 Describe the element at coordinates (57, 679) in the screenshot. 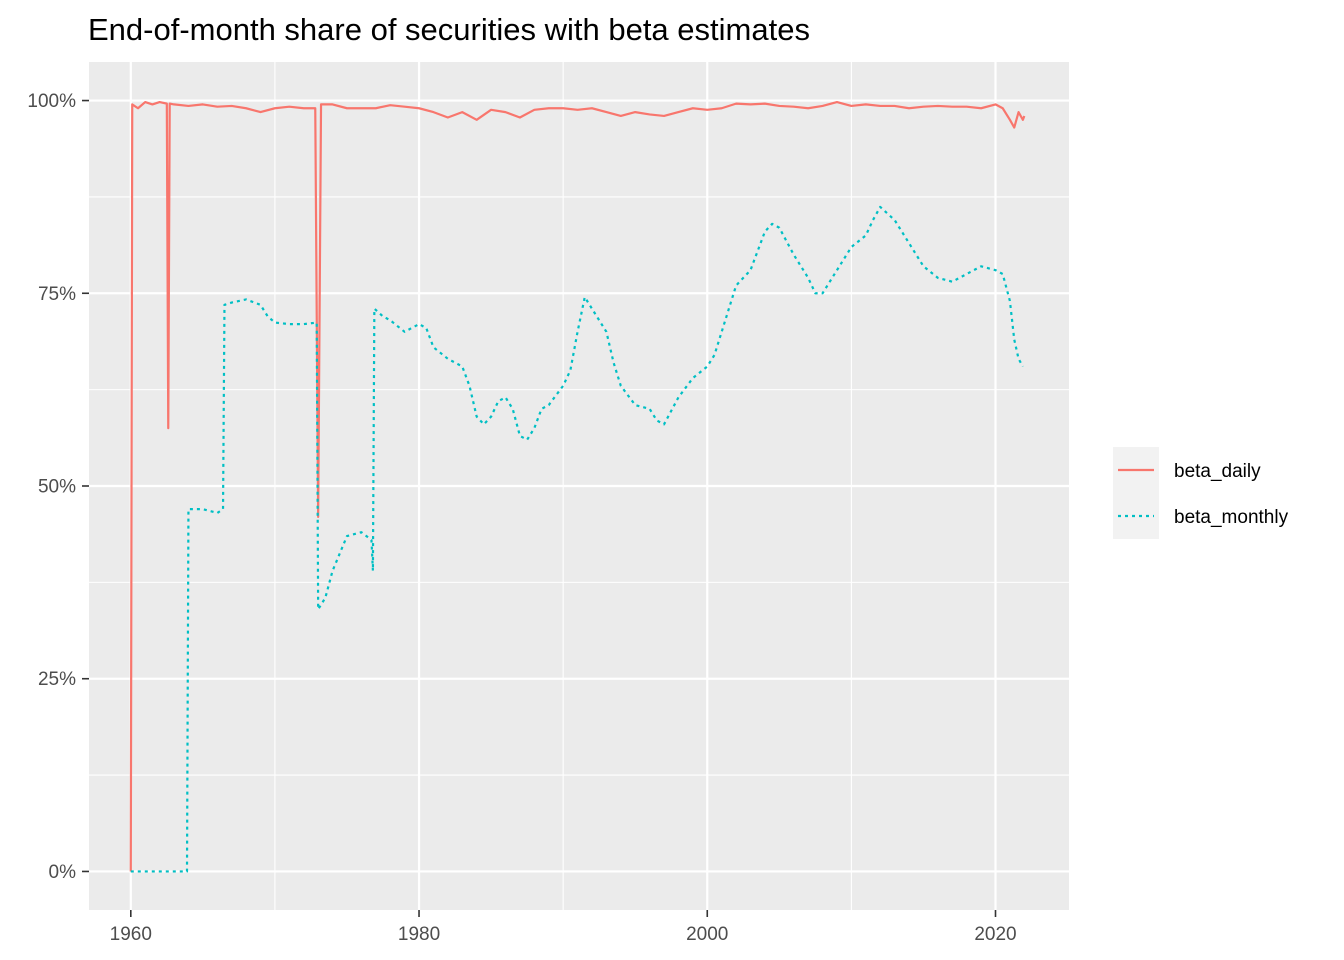

I see `y-tick-label: 25%` at that location.